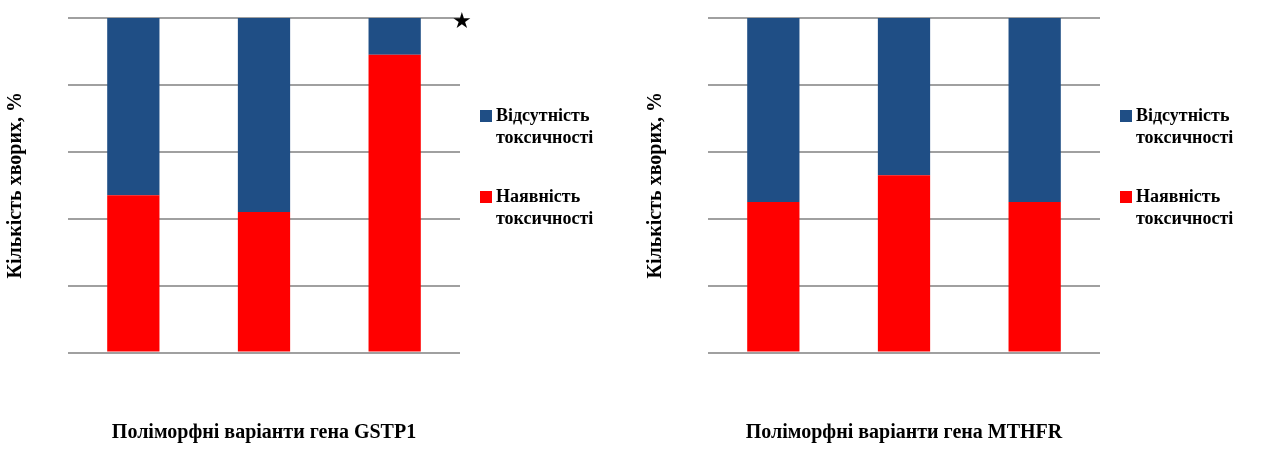 This screenshot has height=449, width=1281. I want to click on annotation: ★, so click(462, 20).